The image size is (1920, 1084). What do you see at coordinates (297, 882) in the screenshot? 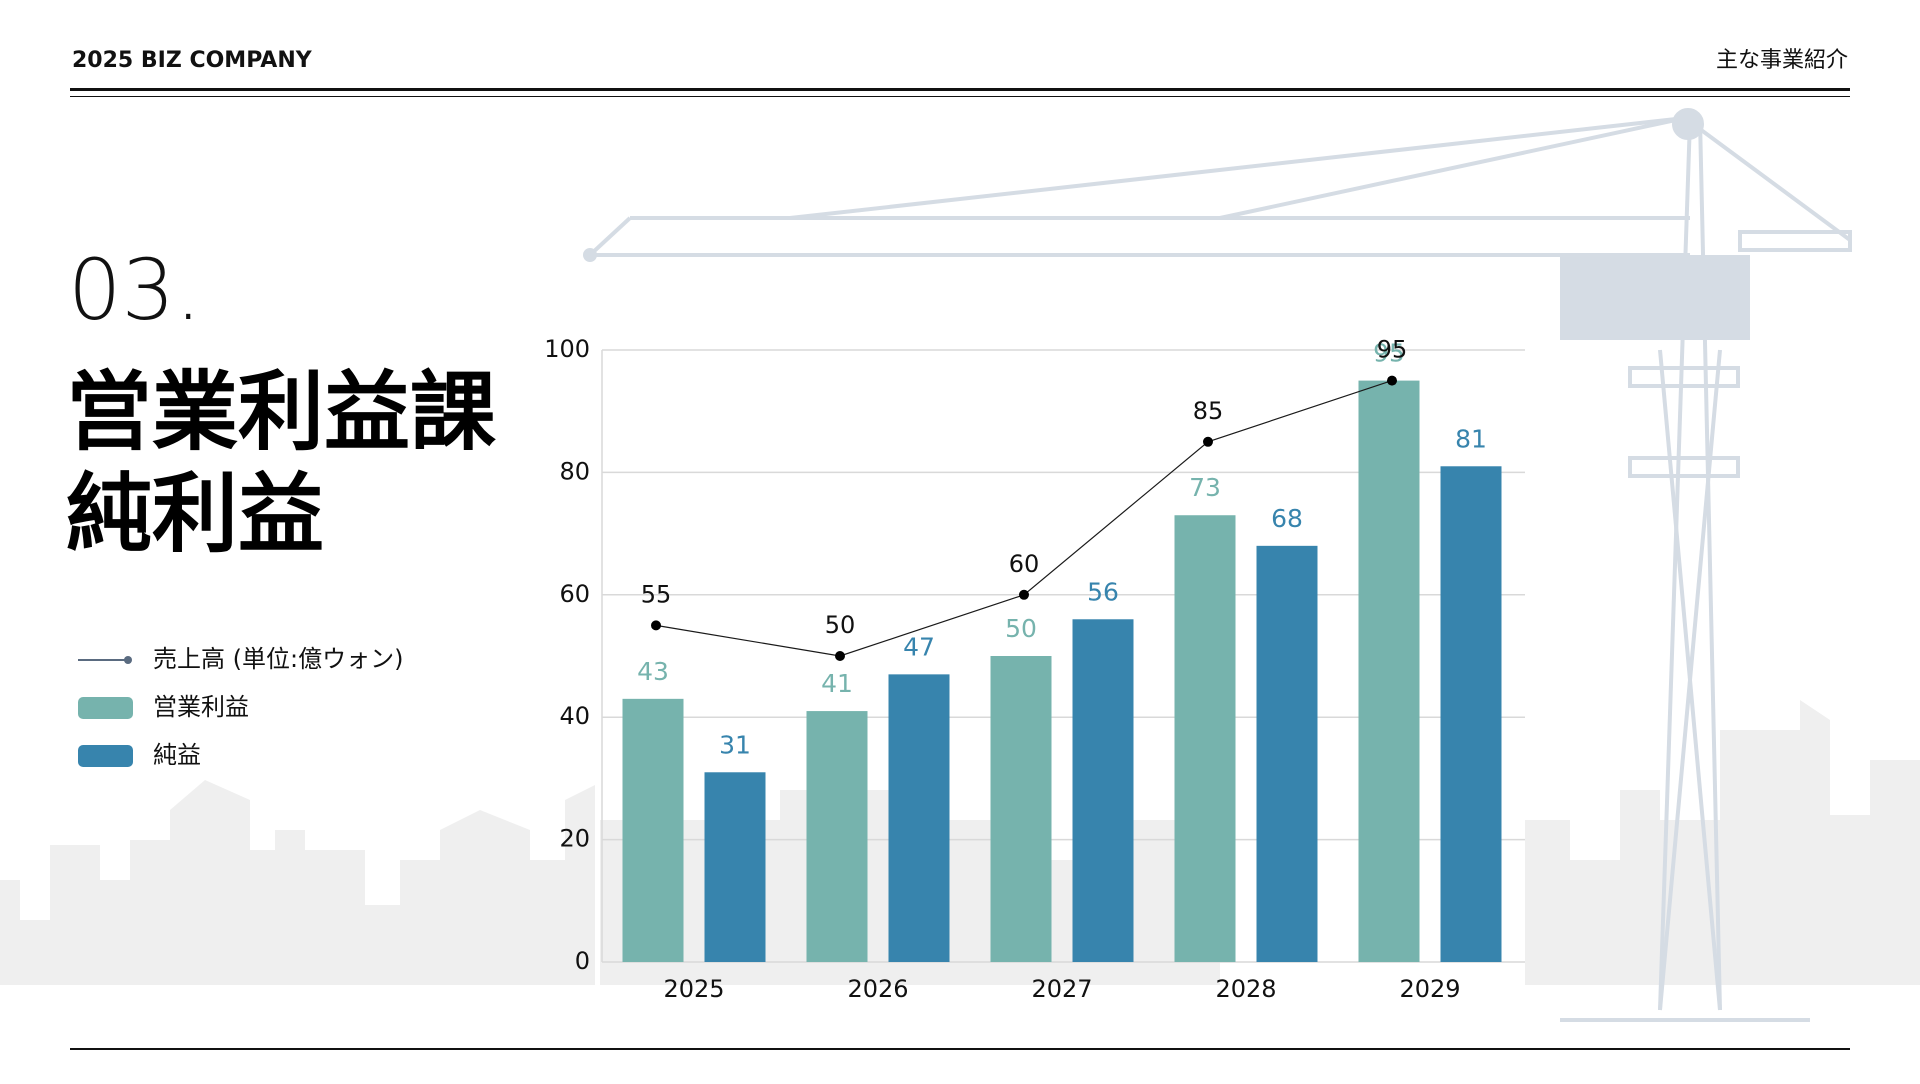
I see `skyline-left` at bounding box center [297, 882].